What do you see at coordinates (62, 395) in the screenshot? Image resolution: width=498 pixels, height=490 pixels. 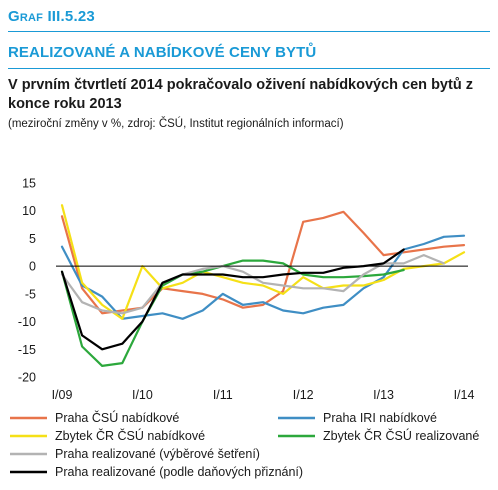 I see `x-tick-label: I/09` at bounding box center [62, 395].